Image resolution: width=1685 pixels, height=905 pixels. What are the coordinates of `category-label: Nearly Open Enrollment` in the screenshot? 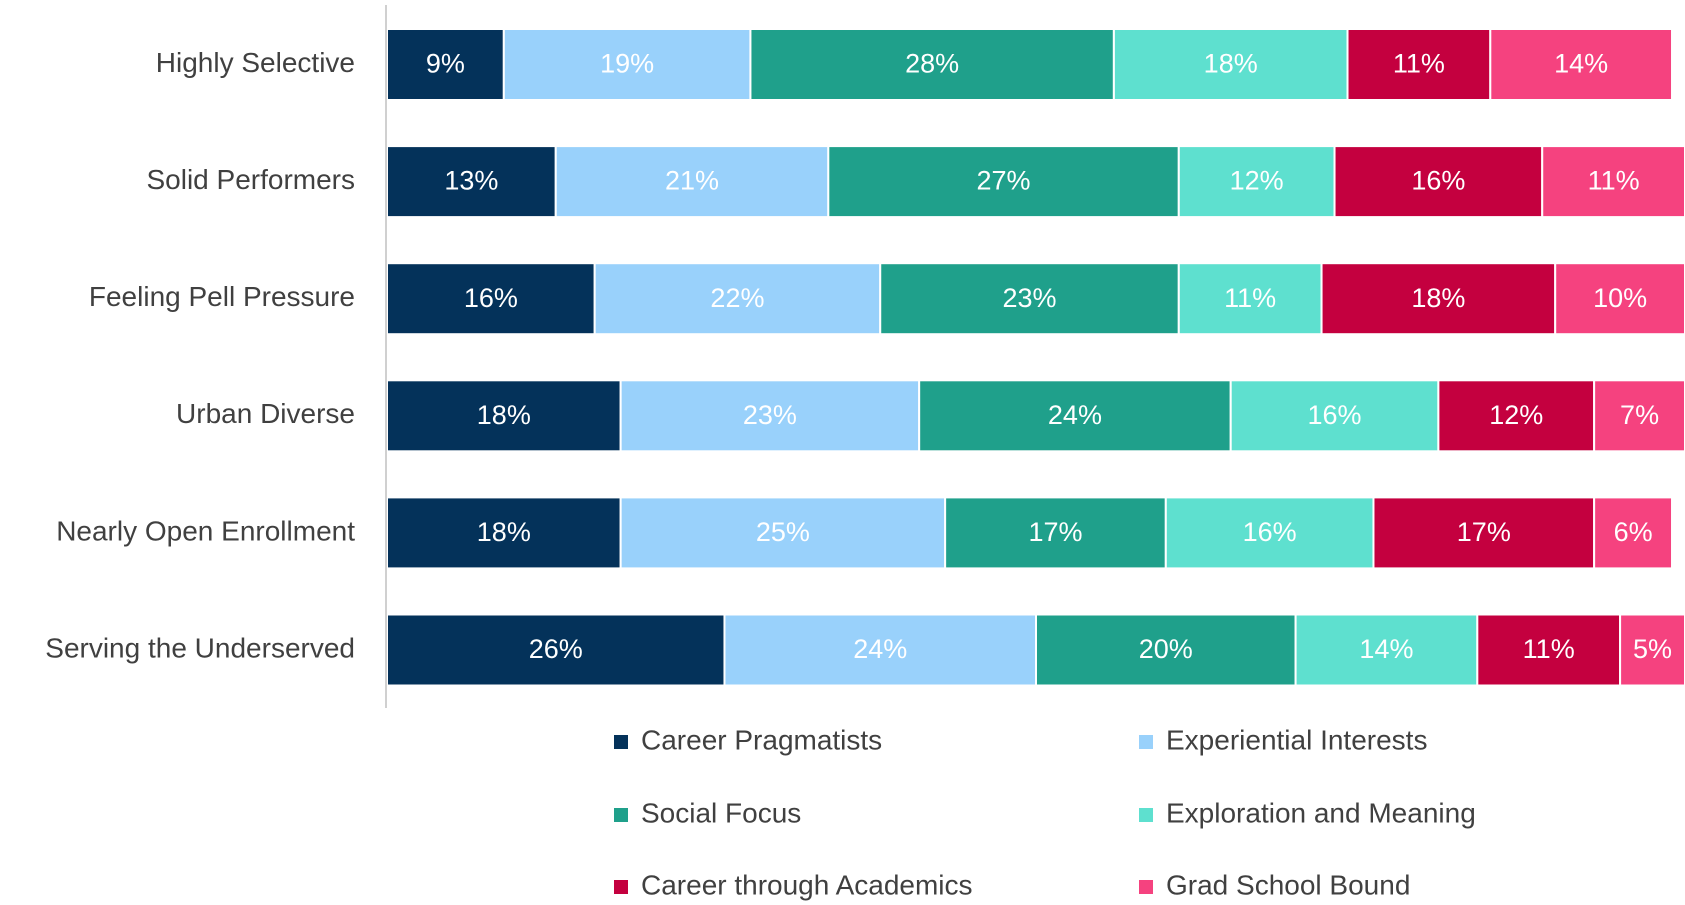 It's located at (205, 530).